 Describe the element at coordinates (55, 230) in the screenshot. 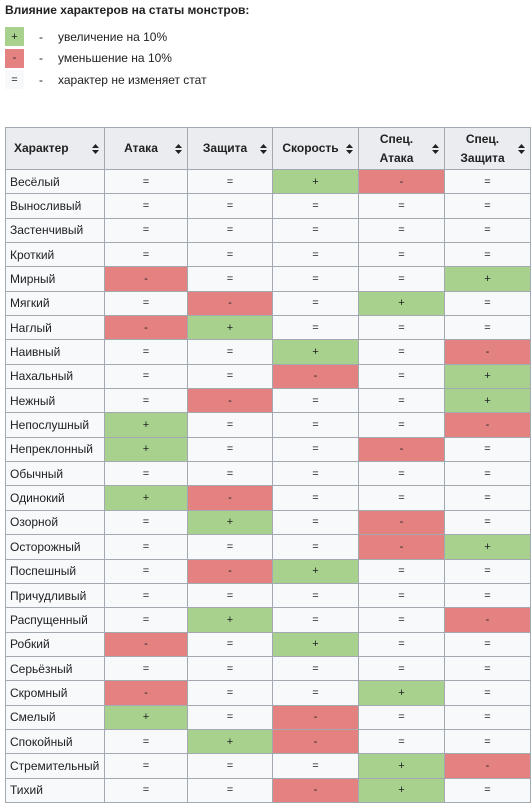

I see `nature-name: Застенчивый` at that location.